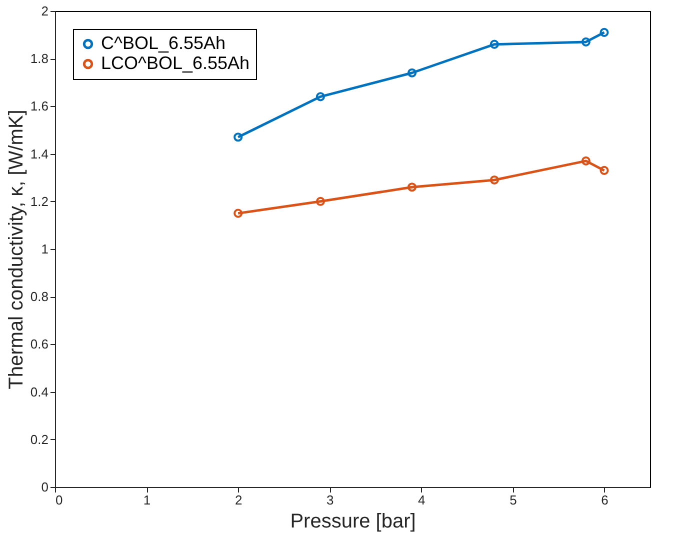  I want to click on y-tick-label: 0.2, so click(39, 439).